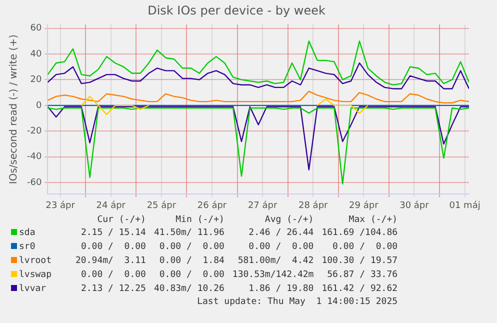 Image resolution: width=497 pixels, height=323 pixels. I want to click on x-tick-label: 27 ápr, so click(263, 205).